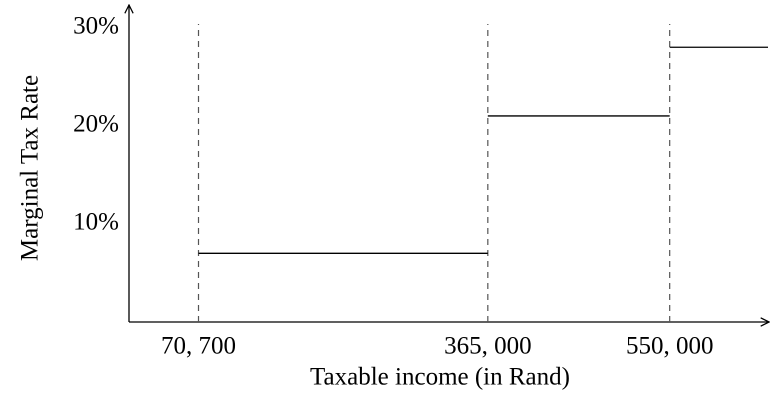 The height and width of the screenshot is (405, 776). Describe the element at coordinates (670, 346) in the screenshot. I see `x-tick-label: 550, 000` at that location.